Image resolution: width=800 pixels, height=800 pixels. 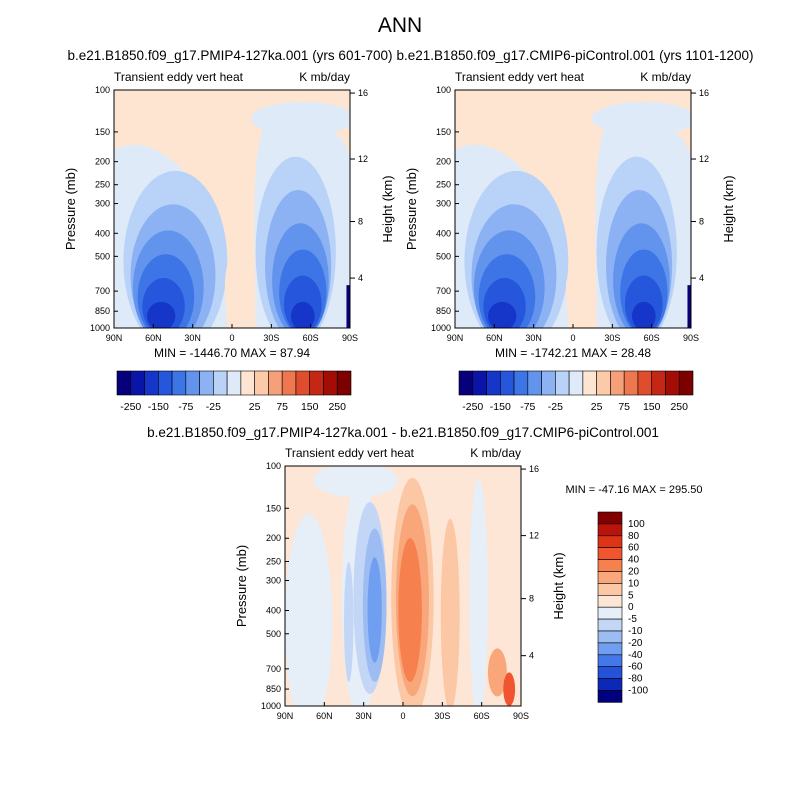 I want to click on equatorial-positive-region, so click(x=577, y=285).